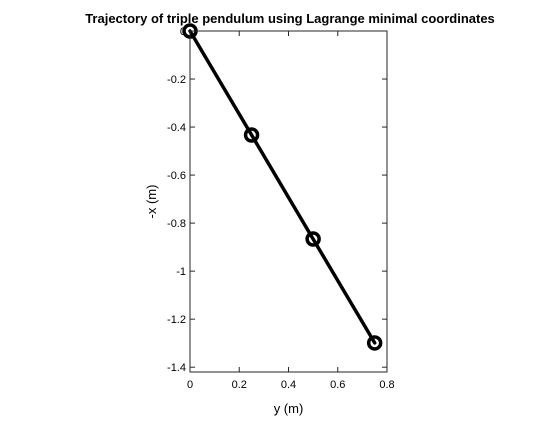 Image resolution: width=560 pixels, height=425 pixels. I want to click on y-tick-label: -0.6, so click(176, 176).